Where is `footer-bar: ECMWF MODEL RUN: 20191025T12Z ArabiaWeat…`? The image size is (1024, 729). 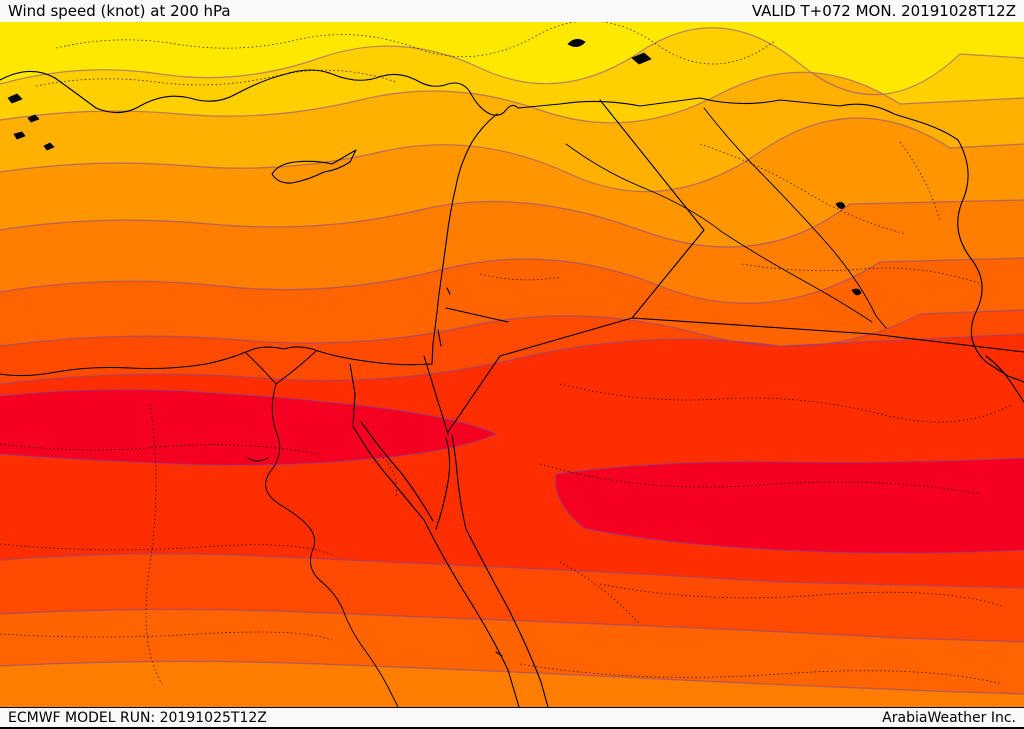 footer-bar: ECMWF MODEL RUN: 20191025T12Z ArabiaWeat… is located at coordinates (512, 718).